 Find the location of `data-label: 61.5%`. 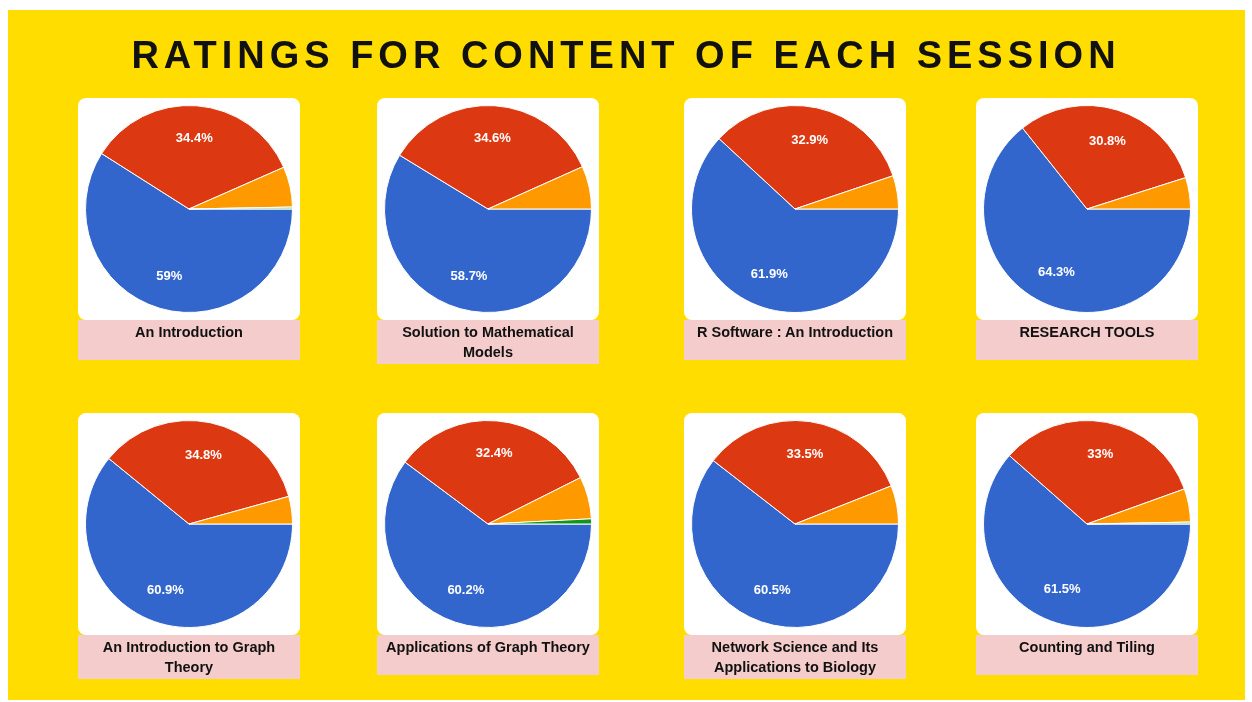

data-label: 61.5% is located at coordinates (1062, 589).